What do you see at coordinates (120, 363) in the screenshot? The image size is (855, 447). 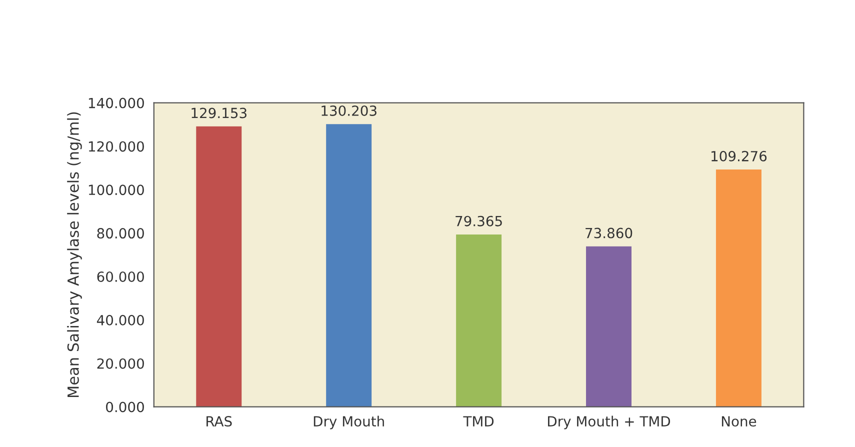 I see `y-tick-label: 20.000` at bounding box center [120, 363].